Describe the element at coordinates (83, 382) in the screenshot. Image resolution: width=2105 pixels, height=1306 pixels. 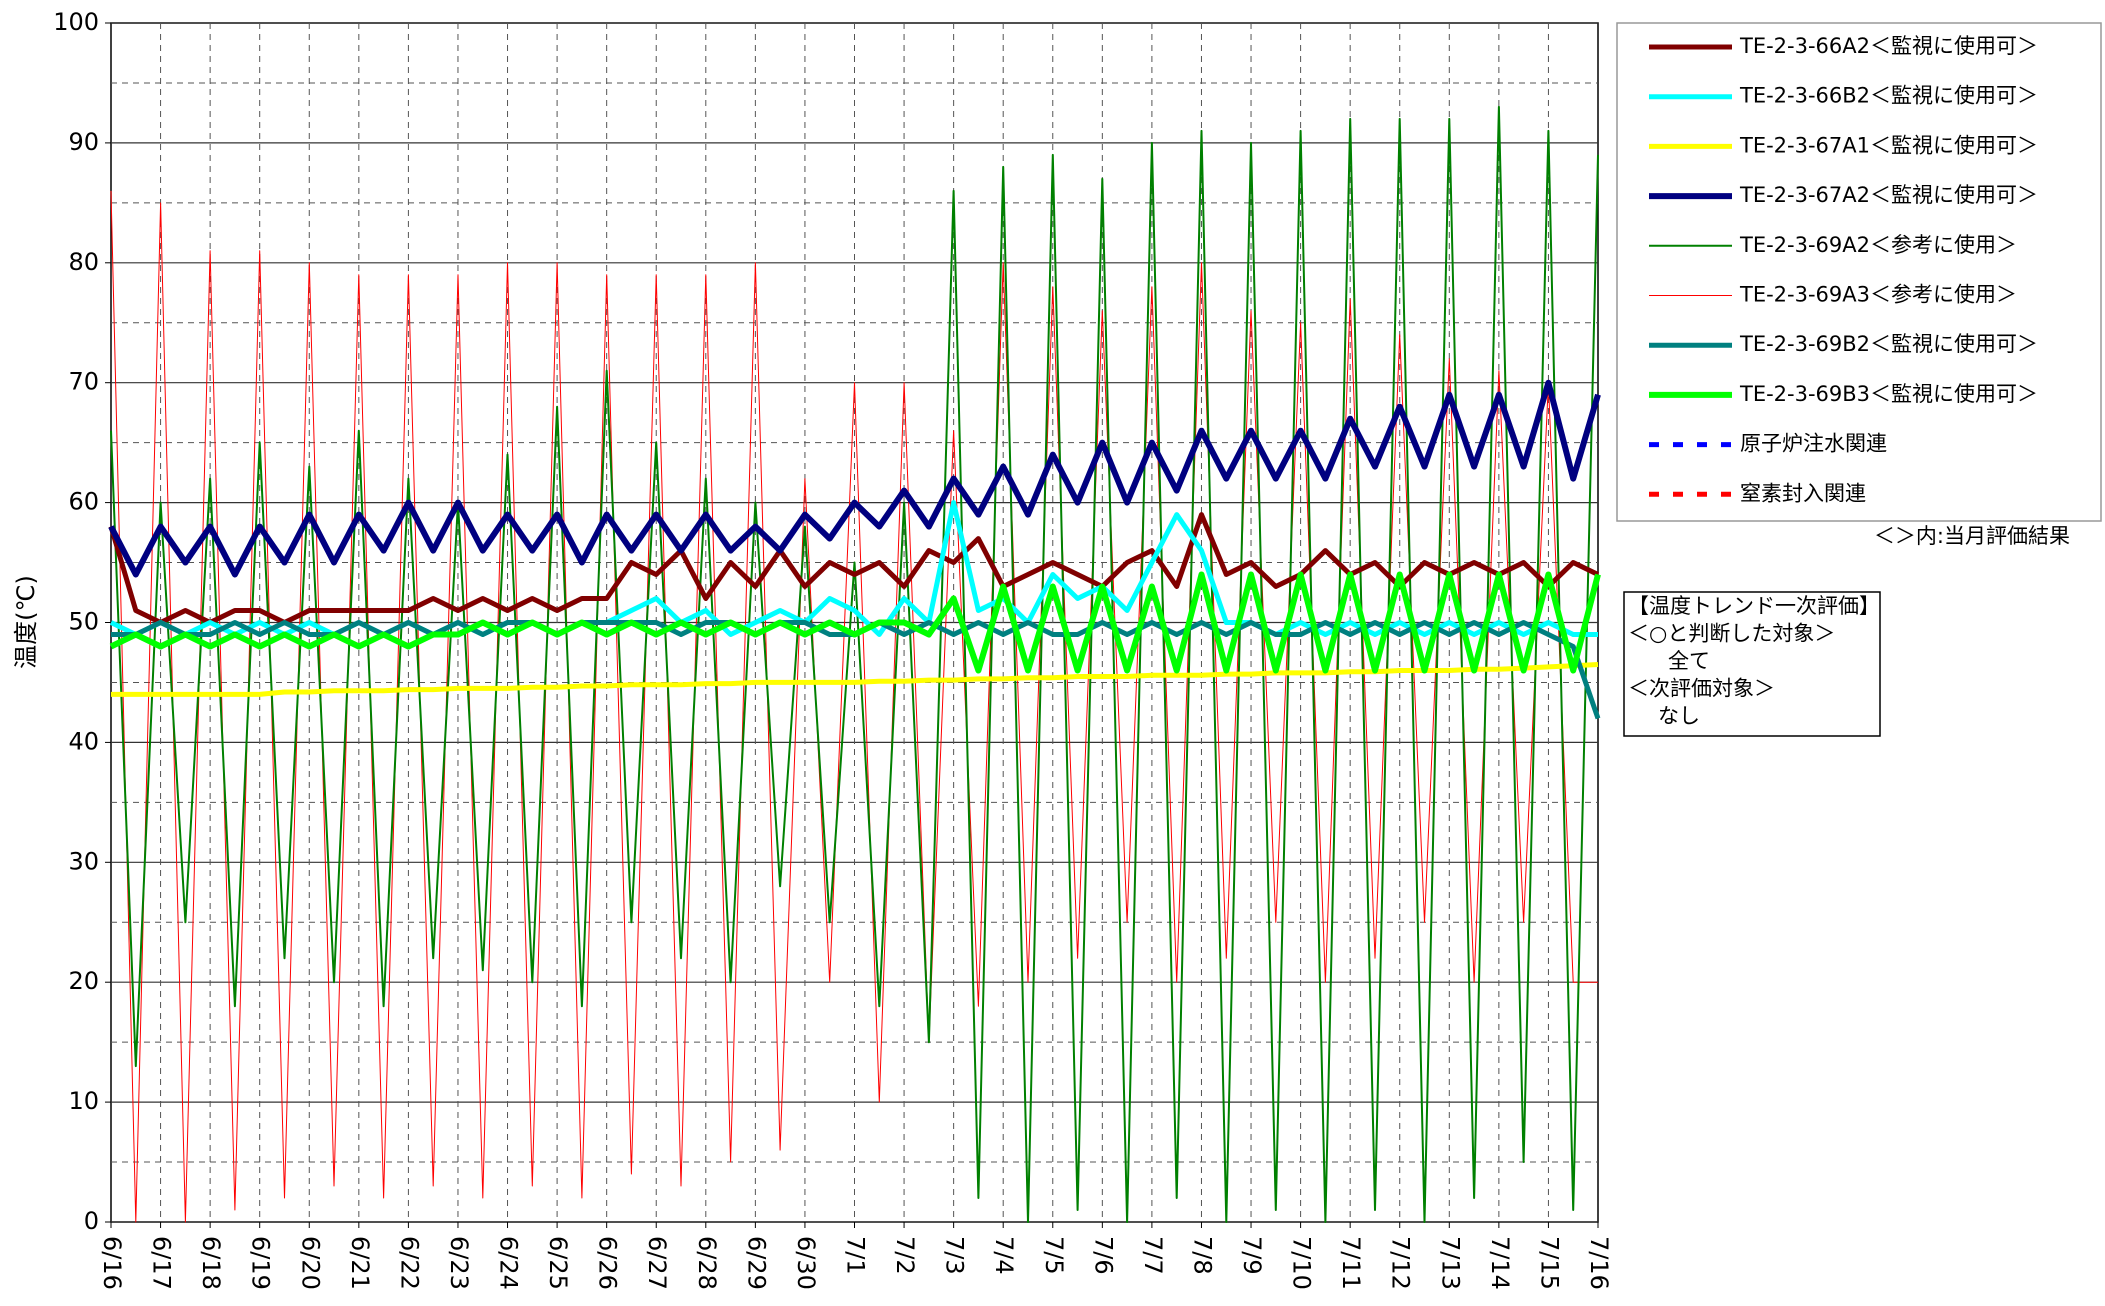
I see `y-tick-label: 70` at that location.